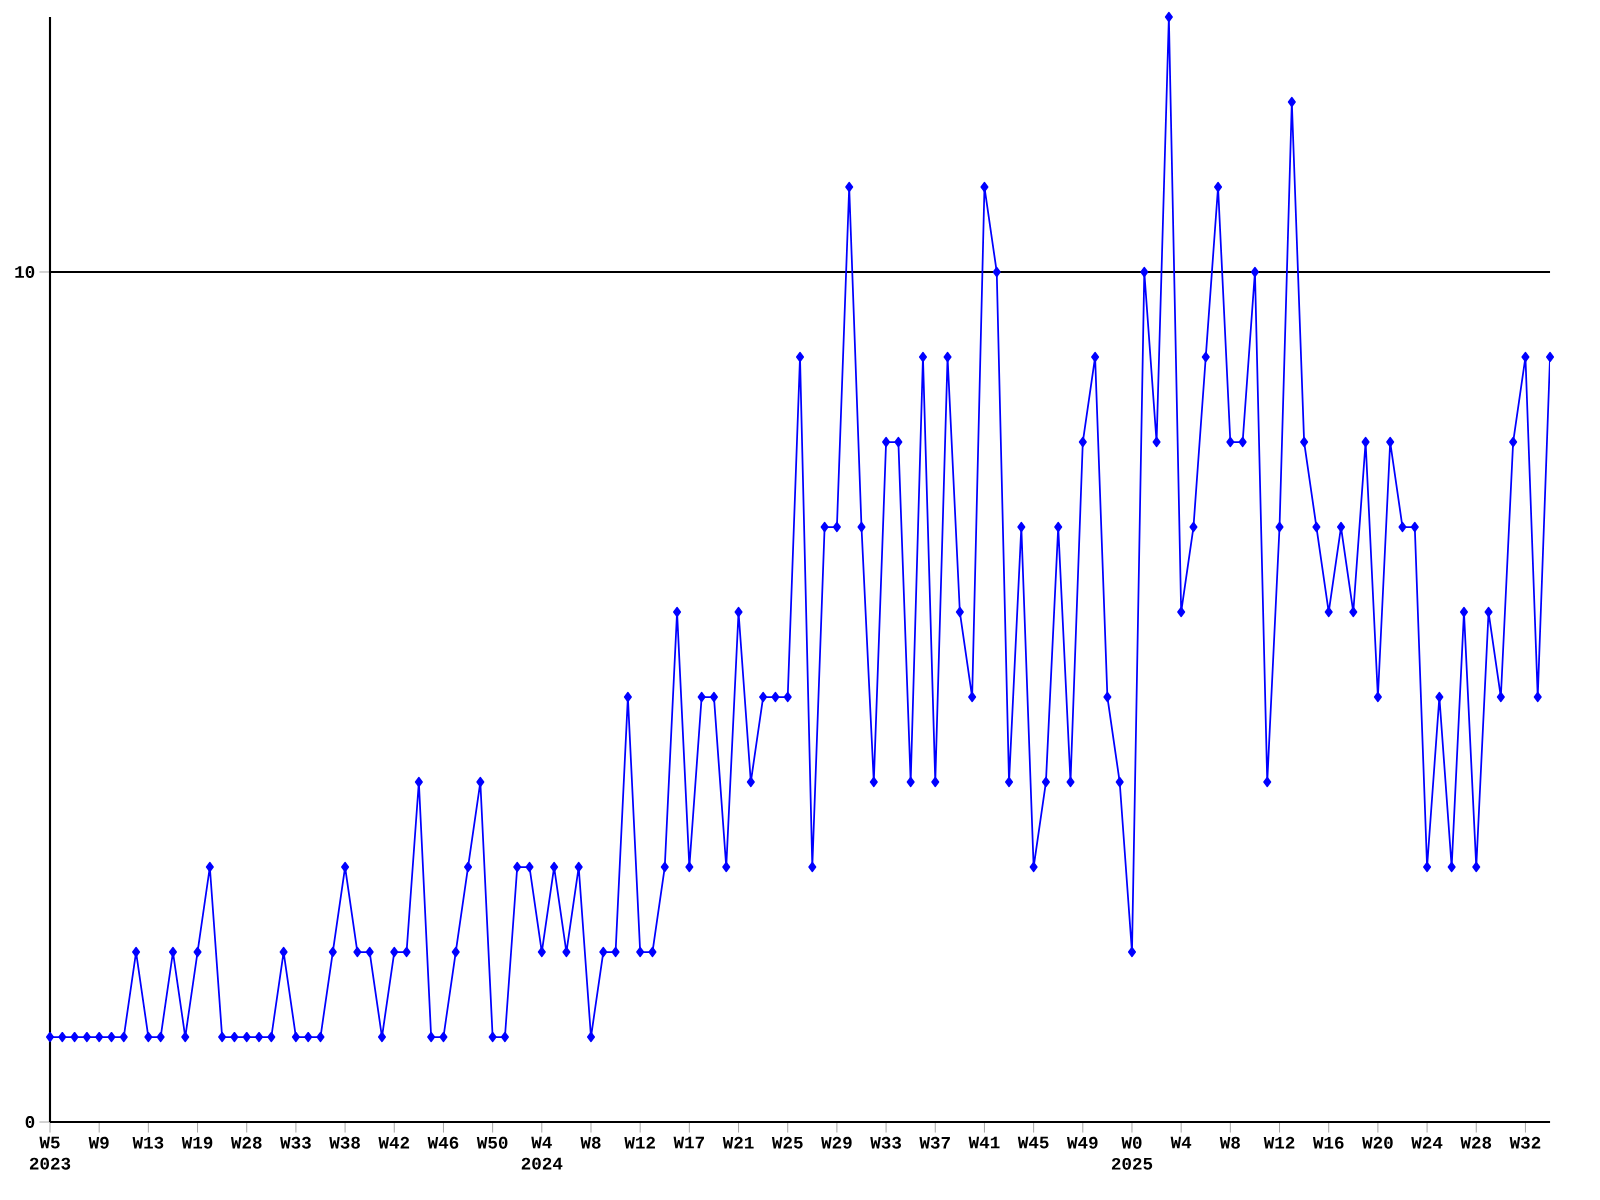 This screenshot has height=1200, width=1600. What do you see at coordinates (984, 1142) in the screenshot?
I see `x-tick-label: W41` at bounding box center [984, 1142].